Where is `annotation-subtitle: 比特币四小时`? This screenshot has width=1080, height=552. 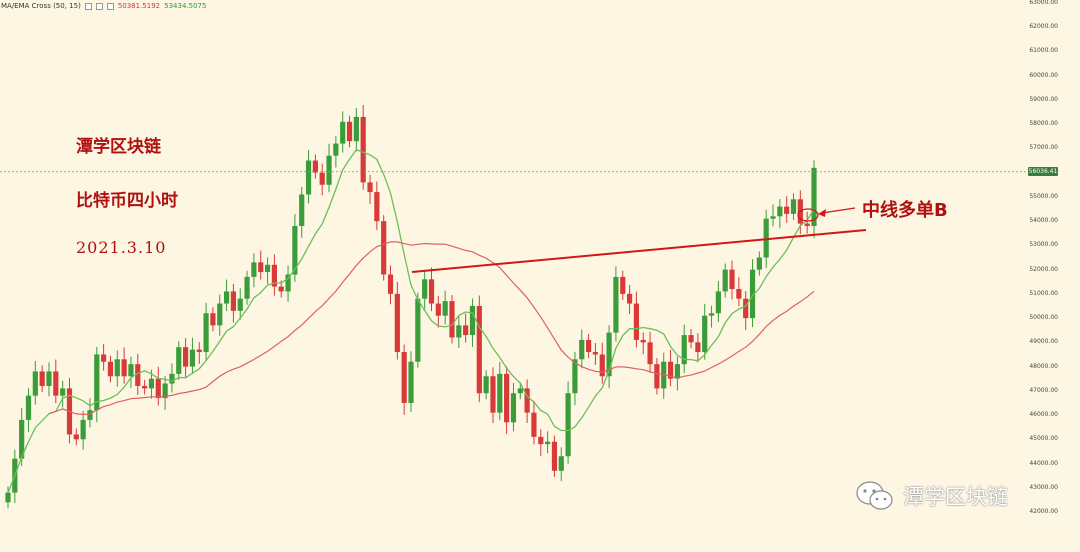 annotation-subtitle: 比特币四小时 is located at coordinates (127, 201).